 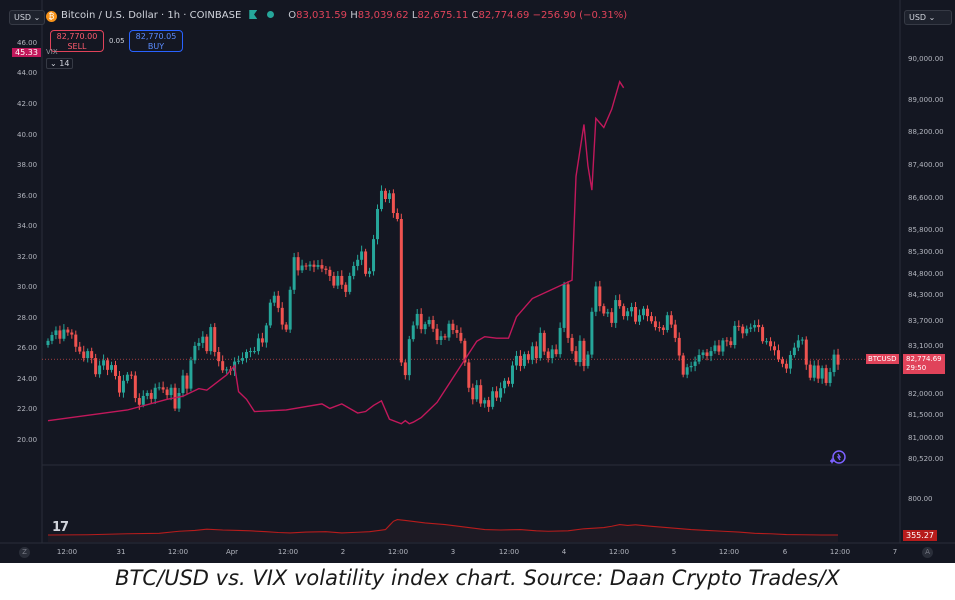 I want to click on sell-price: 82,770.00, so click(x=77, y=36).